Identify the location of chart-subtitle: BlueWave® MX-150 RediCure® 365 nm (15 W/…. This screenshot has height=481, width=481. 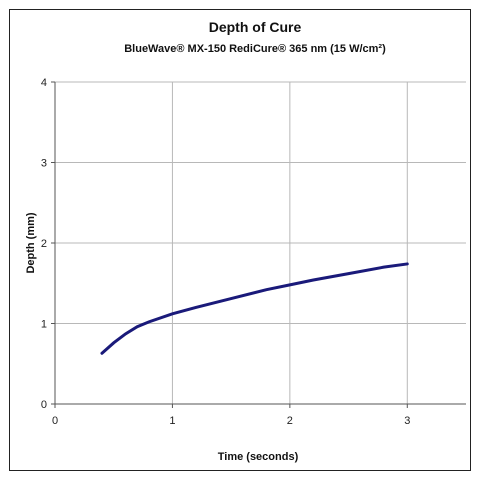
(255, 49).